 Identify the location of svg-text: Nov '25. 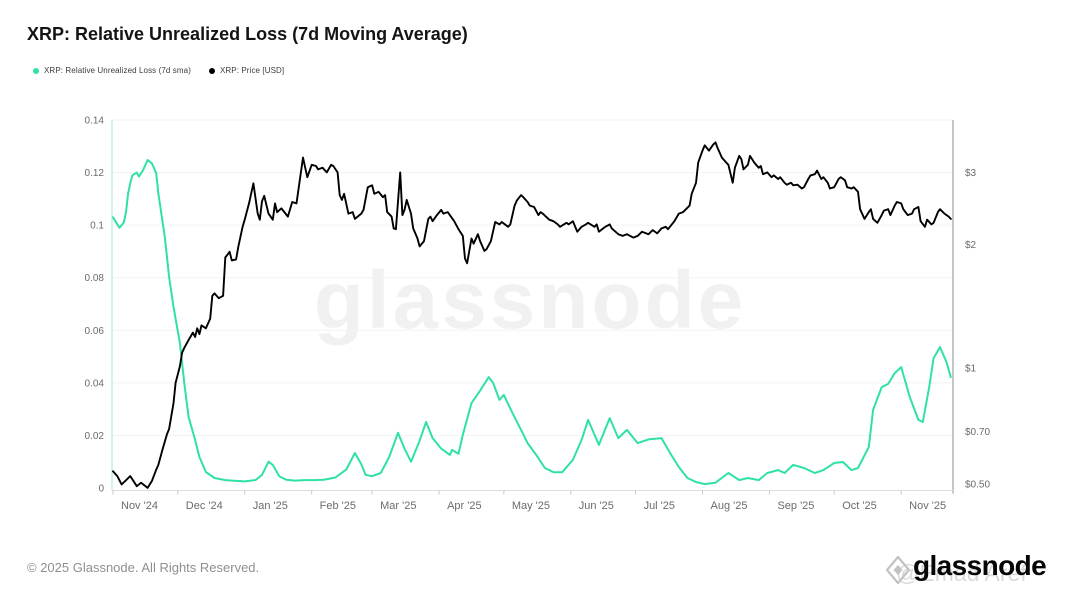
(927, 506).